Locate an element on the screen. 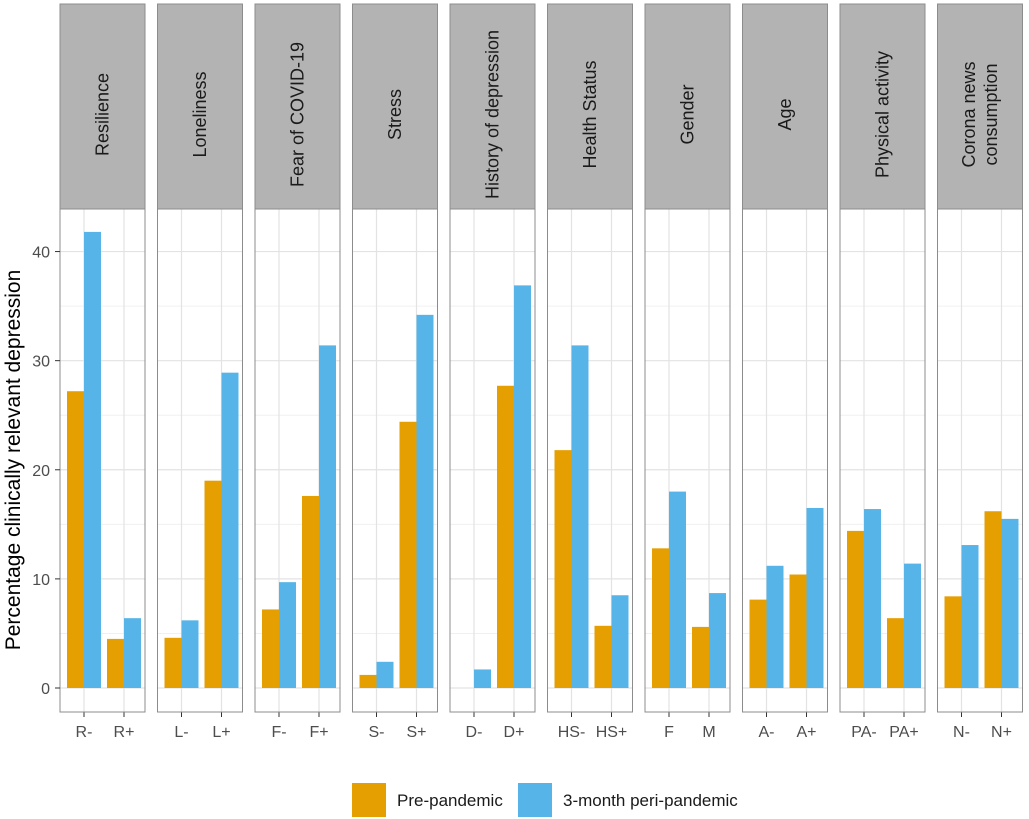 This screenshot has height=819, width=1029. x-tick-label: N- is located at coordinates (961, 732).